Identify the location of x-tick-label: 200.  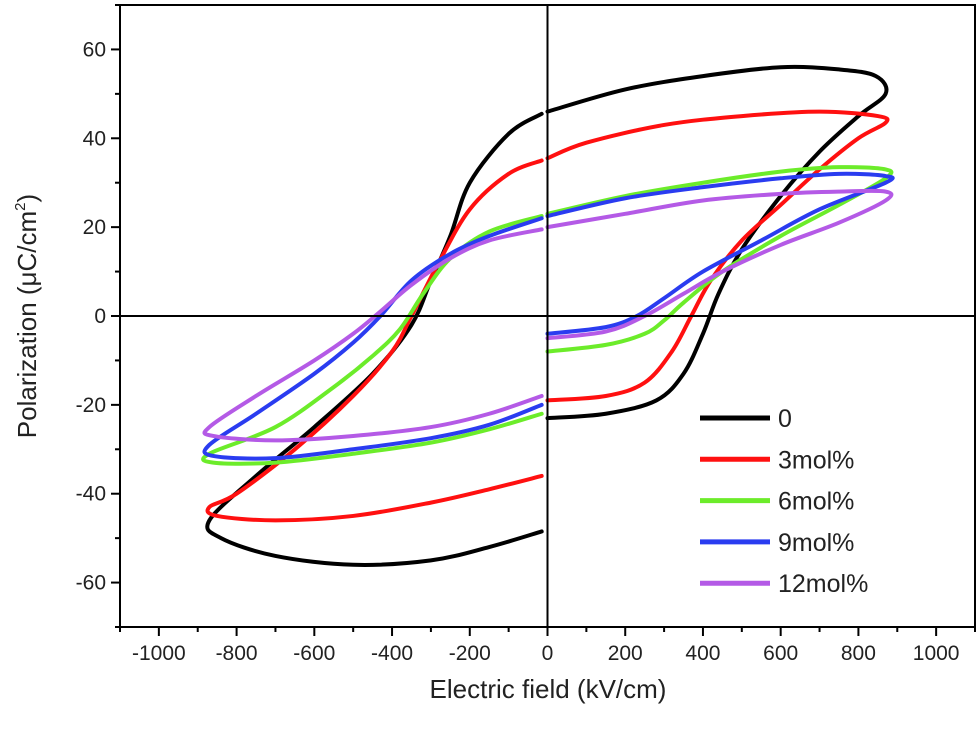
(625, 653).